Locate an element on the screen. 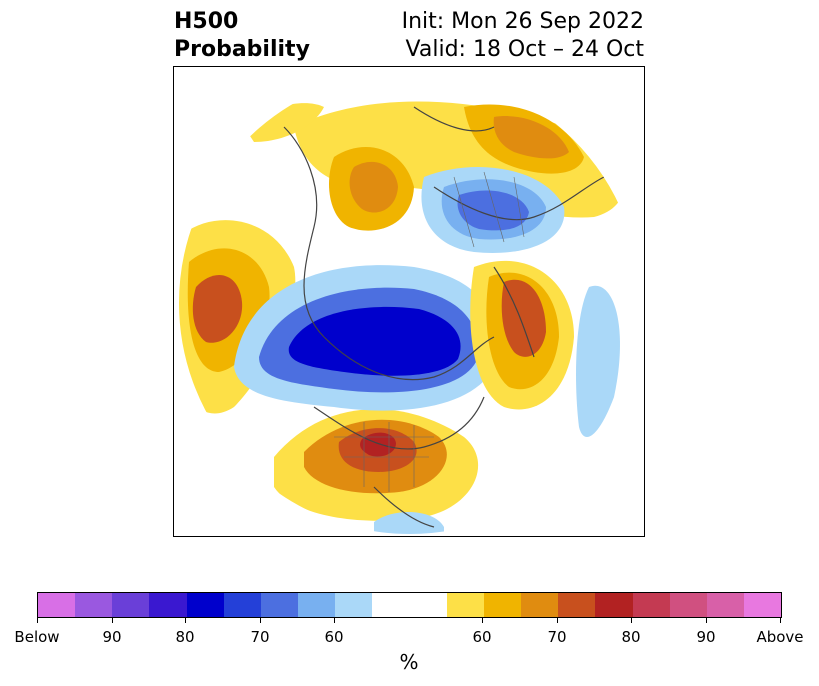  borders is located at coordinates (429, 331).